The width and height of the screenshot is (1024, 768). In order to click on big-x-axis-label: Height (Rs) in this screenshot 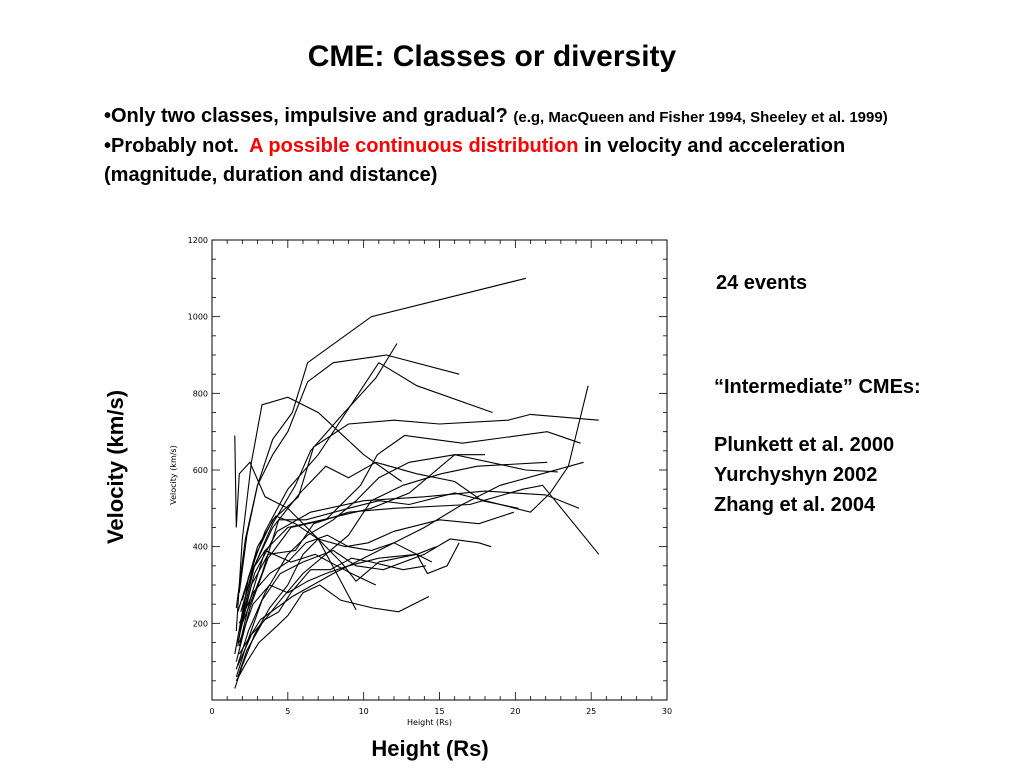, I will do `click(430, 748)`.